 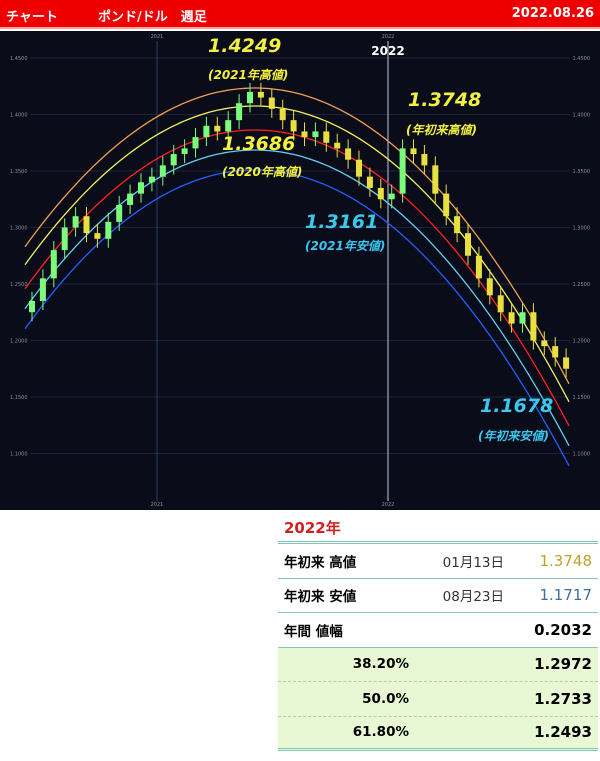 What do you see at coordinates (473, 597) in the screenshot?
I see `row-date: 08月23日` at bounding box center [473, 597].